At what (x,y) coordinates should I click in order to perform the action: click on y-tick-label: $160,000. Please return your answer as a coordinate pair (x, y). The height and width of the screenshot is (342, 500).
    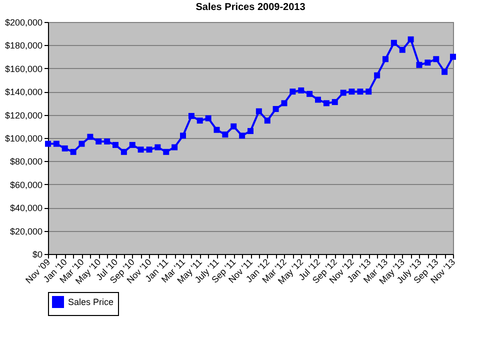
    Looking at the image, I should click on (23, 69).